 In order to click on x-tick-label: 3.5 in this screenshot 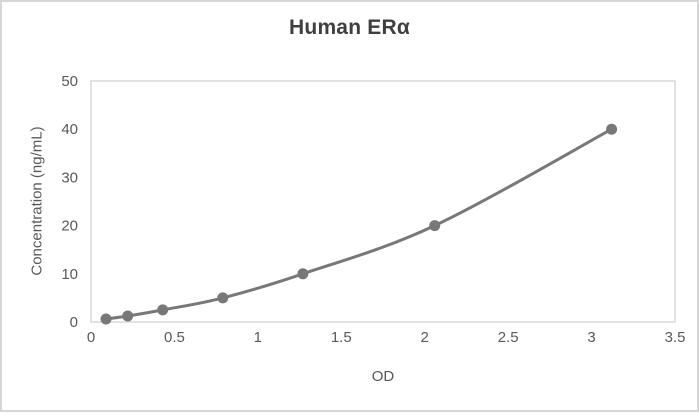, I will do `click(675, 337)`.